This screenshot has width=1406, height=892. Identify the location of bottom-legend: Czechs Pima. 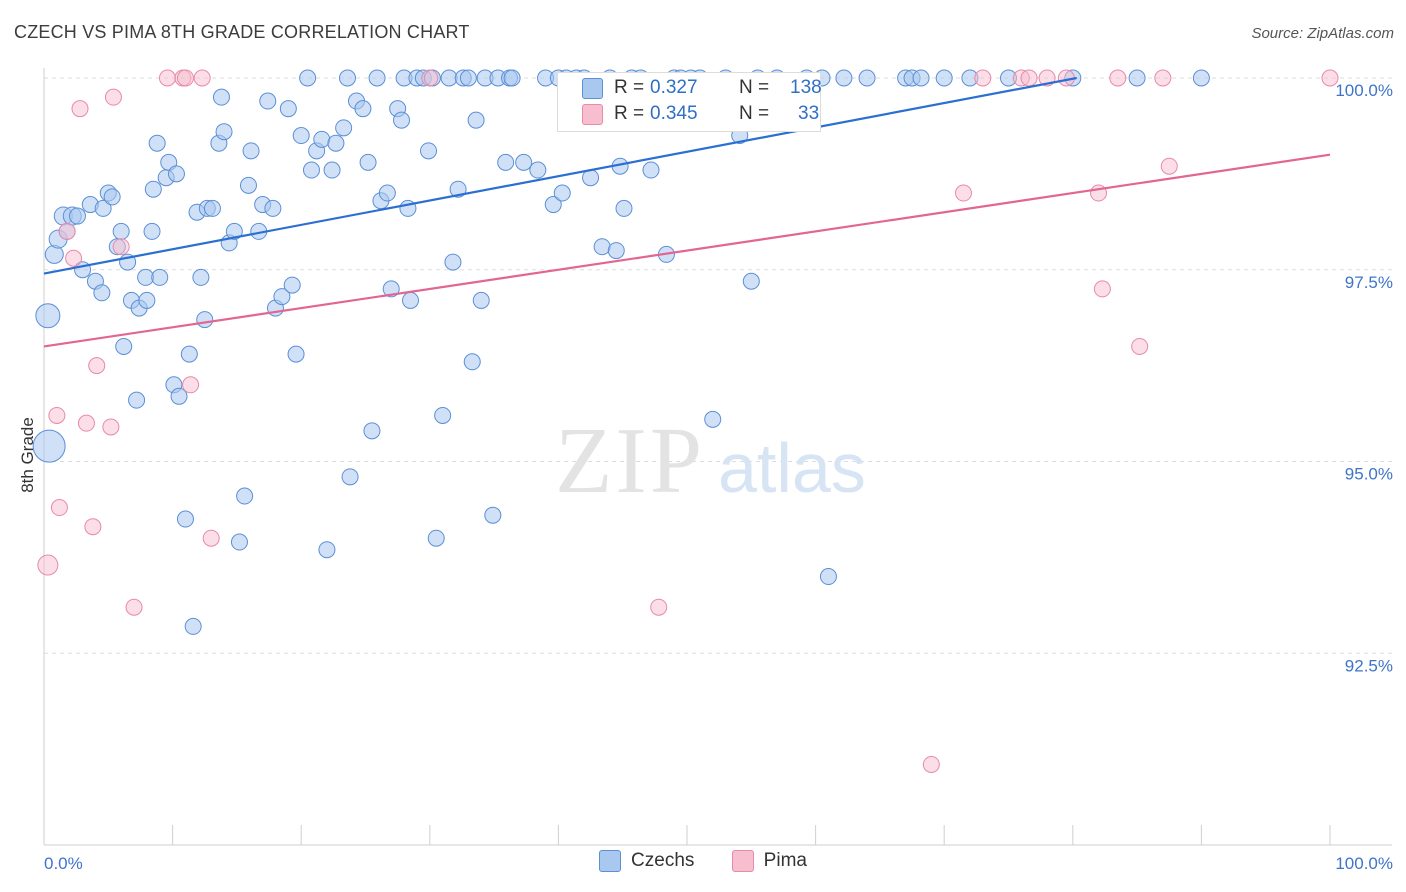
(703, 864).